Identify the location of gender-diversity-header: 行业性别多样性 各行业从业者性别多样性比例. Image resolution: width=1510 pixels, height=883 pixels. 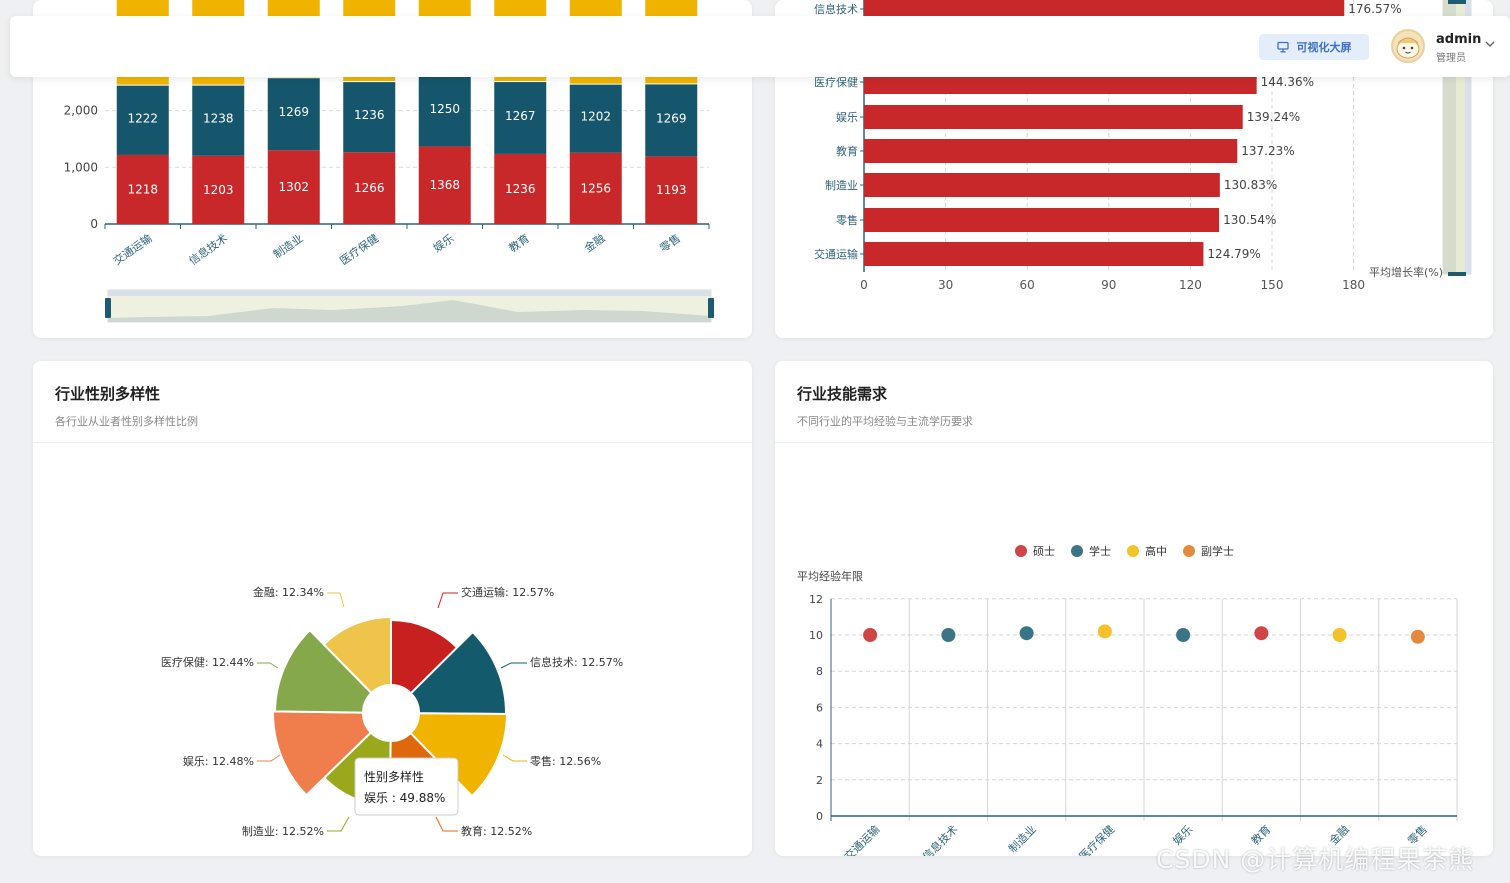
(392, 402).